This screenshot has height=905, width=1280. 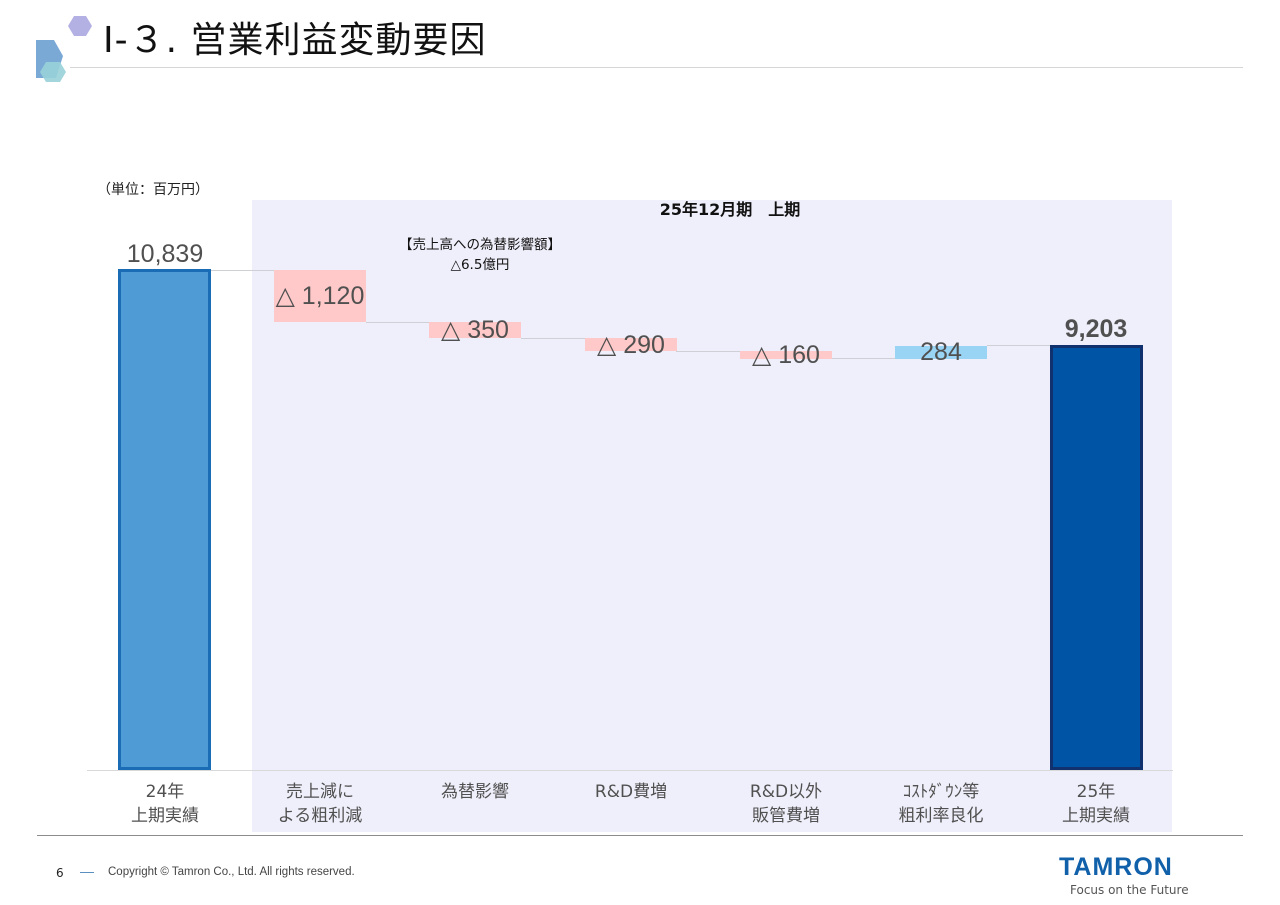 What do you see at coordinates (153, 190) in the screenshot?
I see `unit-label: （単位：百万円）` at bounding box center [153, 190].